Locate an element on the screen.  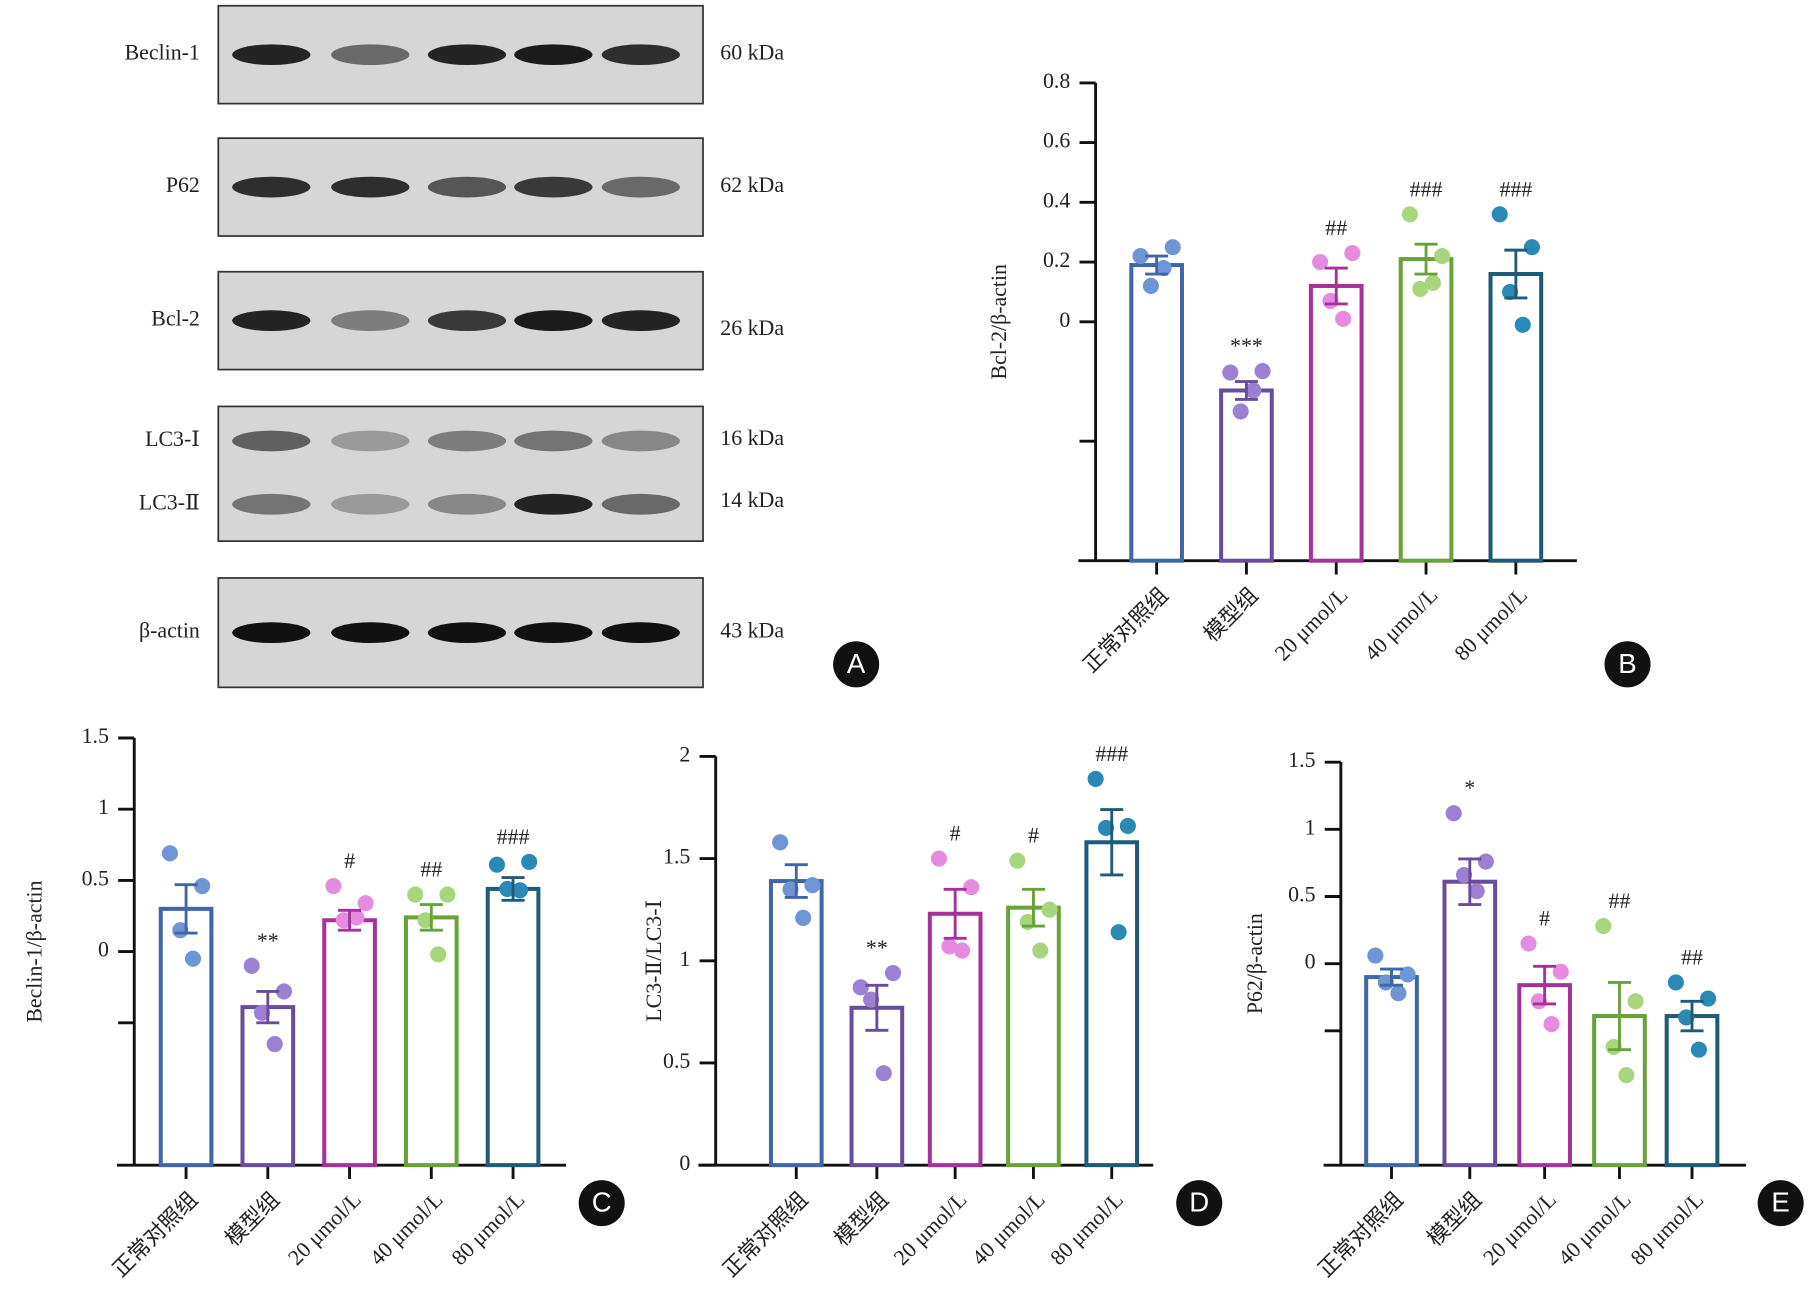
y-tick-label: 0.6 is located at coordinates (1056, 141).